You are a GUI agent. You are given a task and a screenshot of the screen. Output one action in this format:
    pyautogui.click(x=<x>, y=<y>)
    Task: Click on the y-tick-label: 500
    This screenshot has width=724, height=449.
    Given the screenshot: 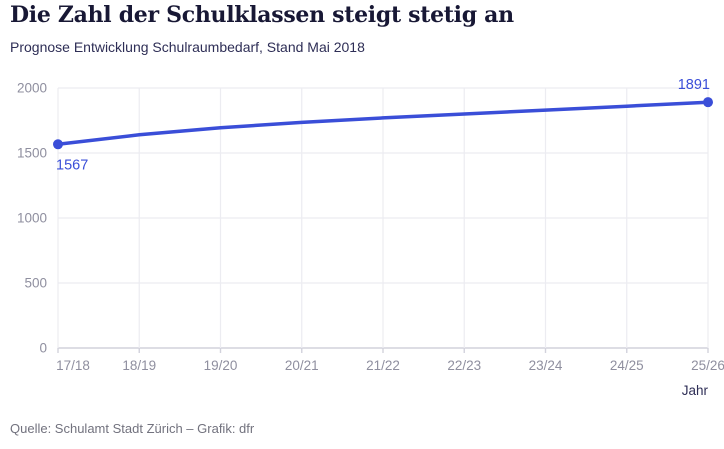 What is the action you would take?
    pyautogui.click(x=35, y=283)
    